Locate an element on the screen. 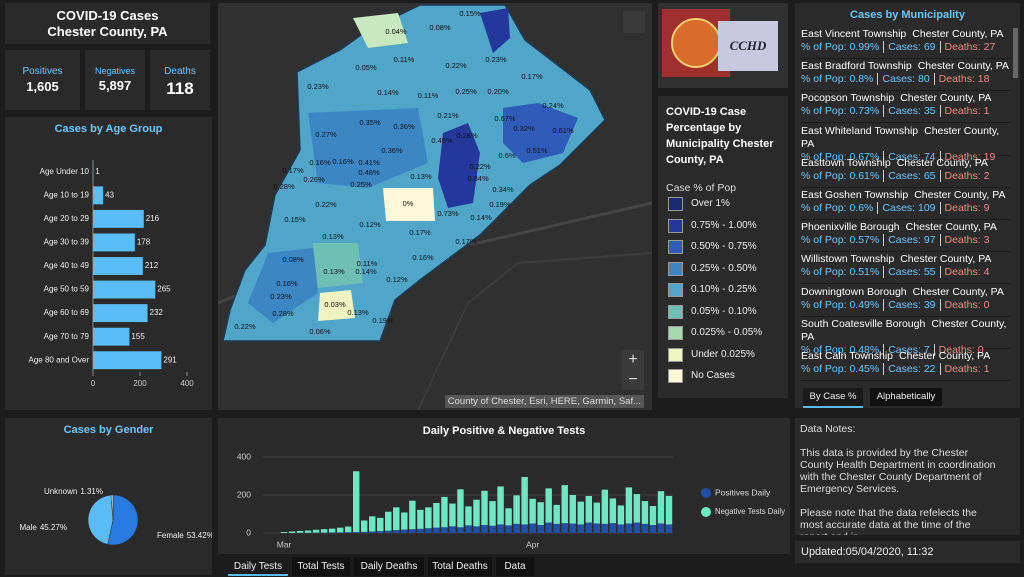 This screenshot has width=1024, height=577. tab: Total Deaths is located at coordinates (460, 566).